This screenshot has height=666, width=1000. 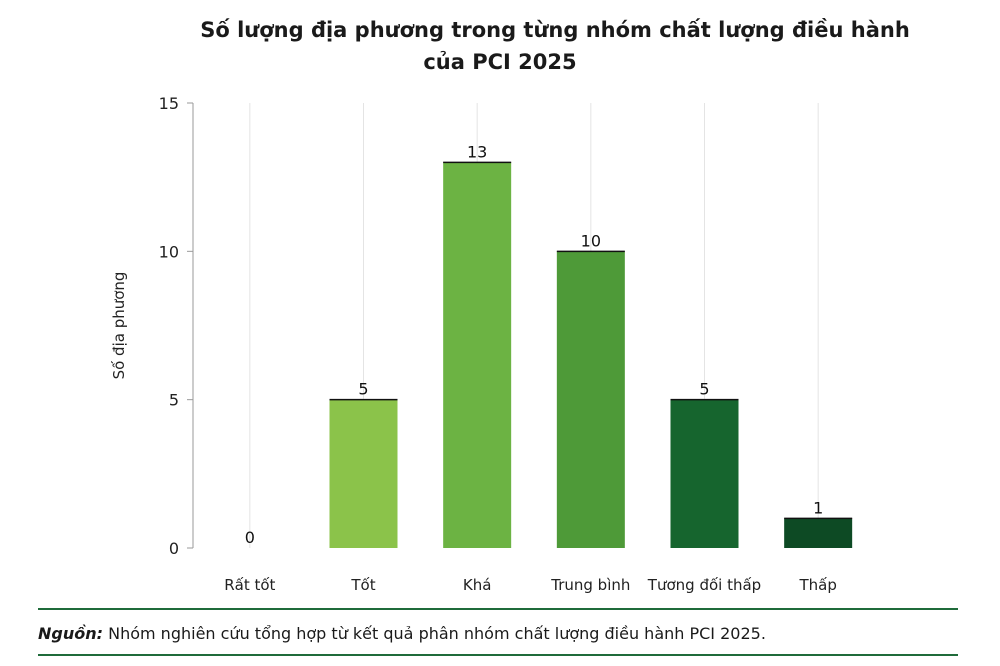 What do you see at coordinates (174, 548) in the screenshot?
I see `y-tick-label: 0` at bounding box center [174, 548].